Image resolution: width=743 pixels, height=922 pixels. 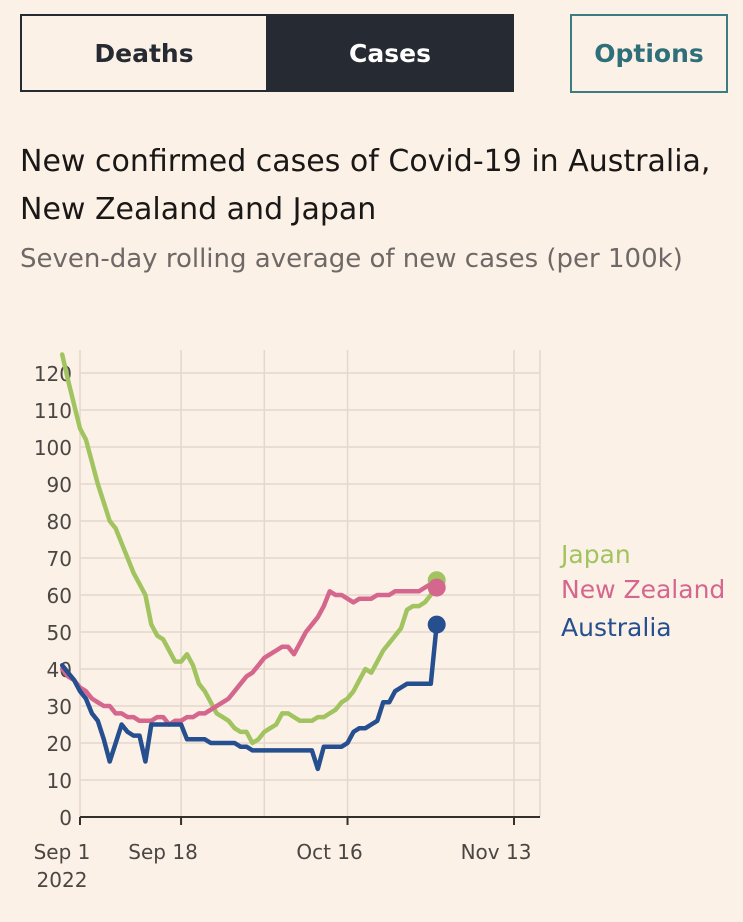 What do you see at coordinates (53, 448) in the screenshot?
I see `y-tick-label: 100` at bounding box center [53, 448].